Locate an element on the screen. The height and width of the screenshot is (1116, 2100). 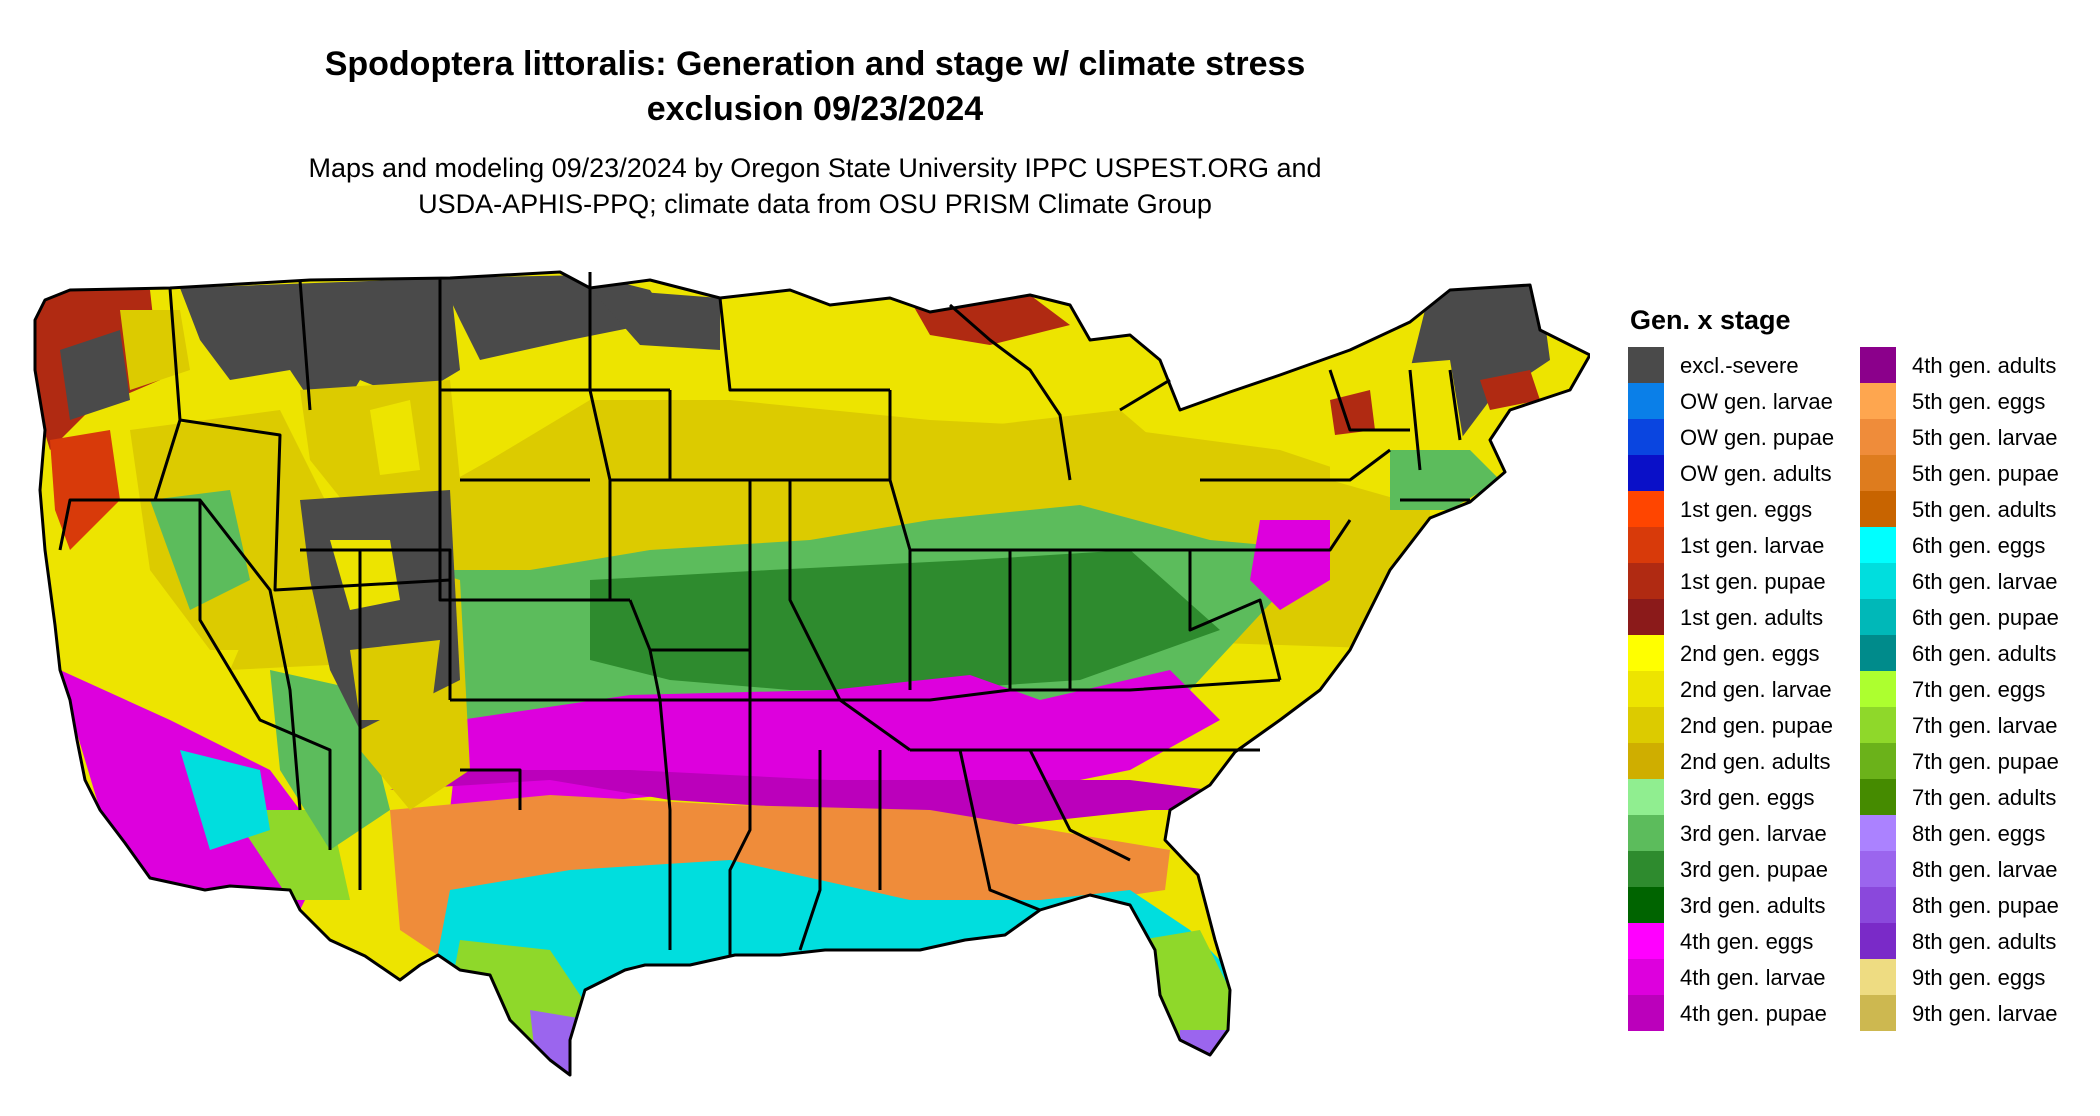
legend-item: 8th gen. larvae is located at coordinates (1975, 869).